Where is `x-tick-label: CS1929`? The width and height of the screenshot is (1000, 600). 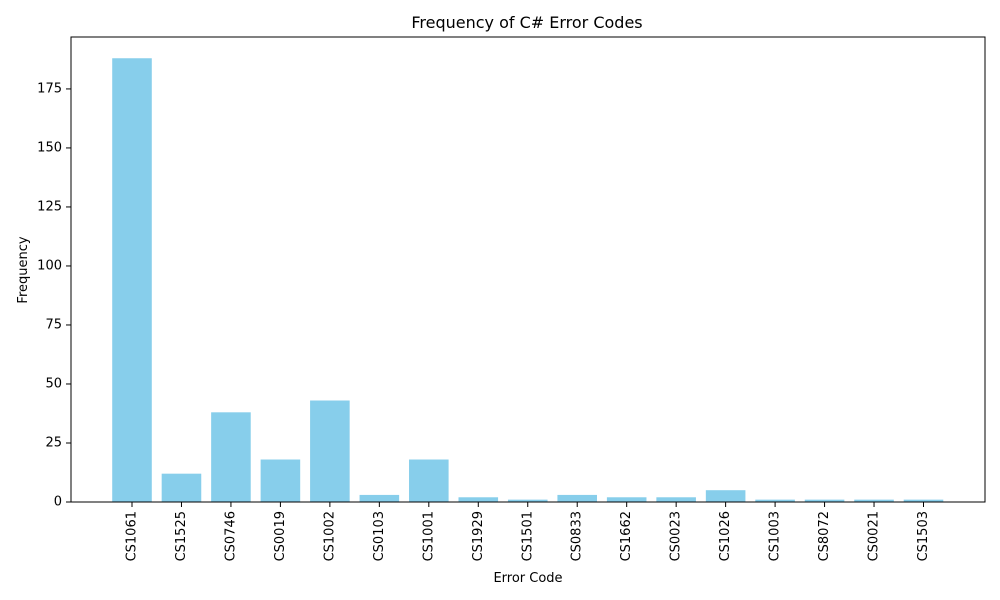
x-tick-label: CS1929 is located at coordinates (478, 536).